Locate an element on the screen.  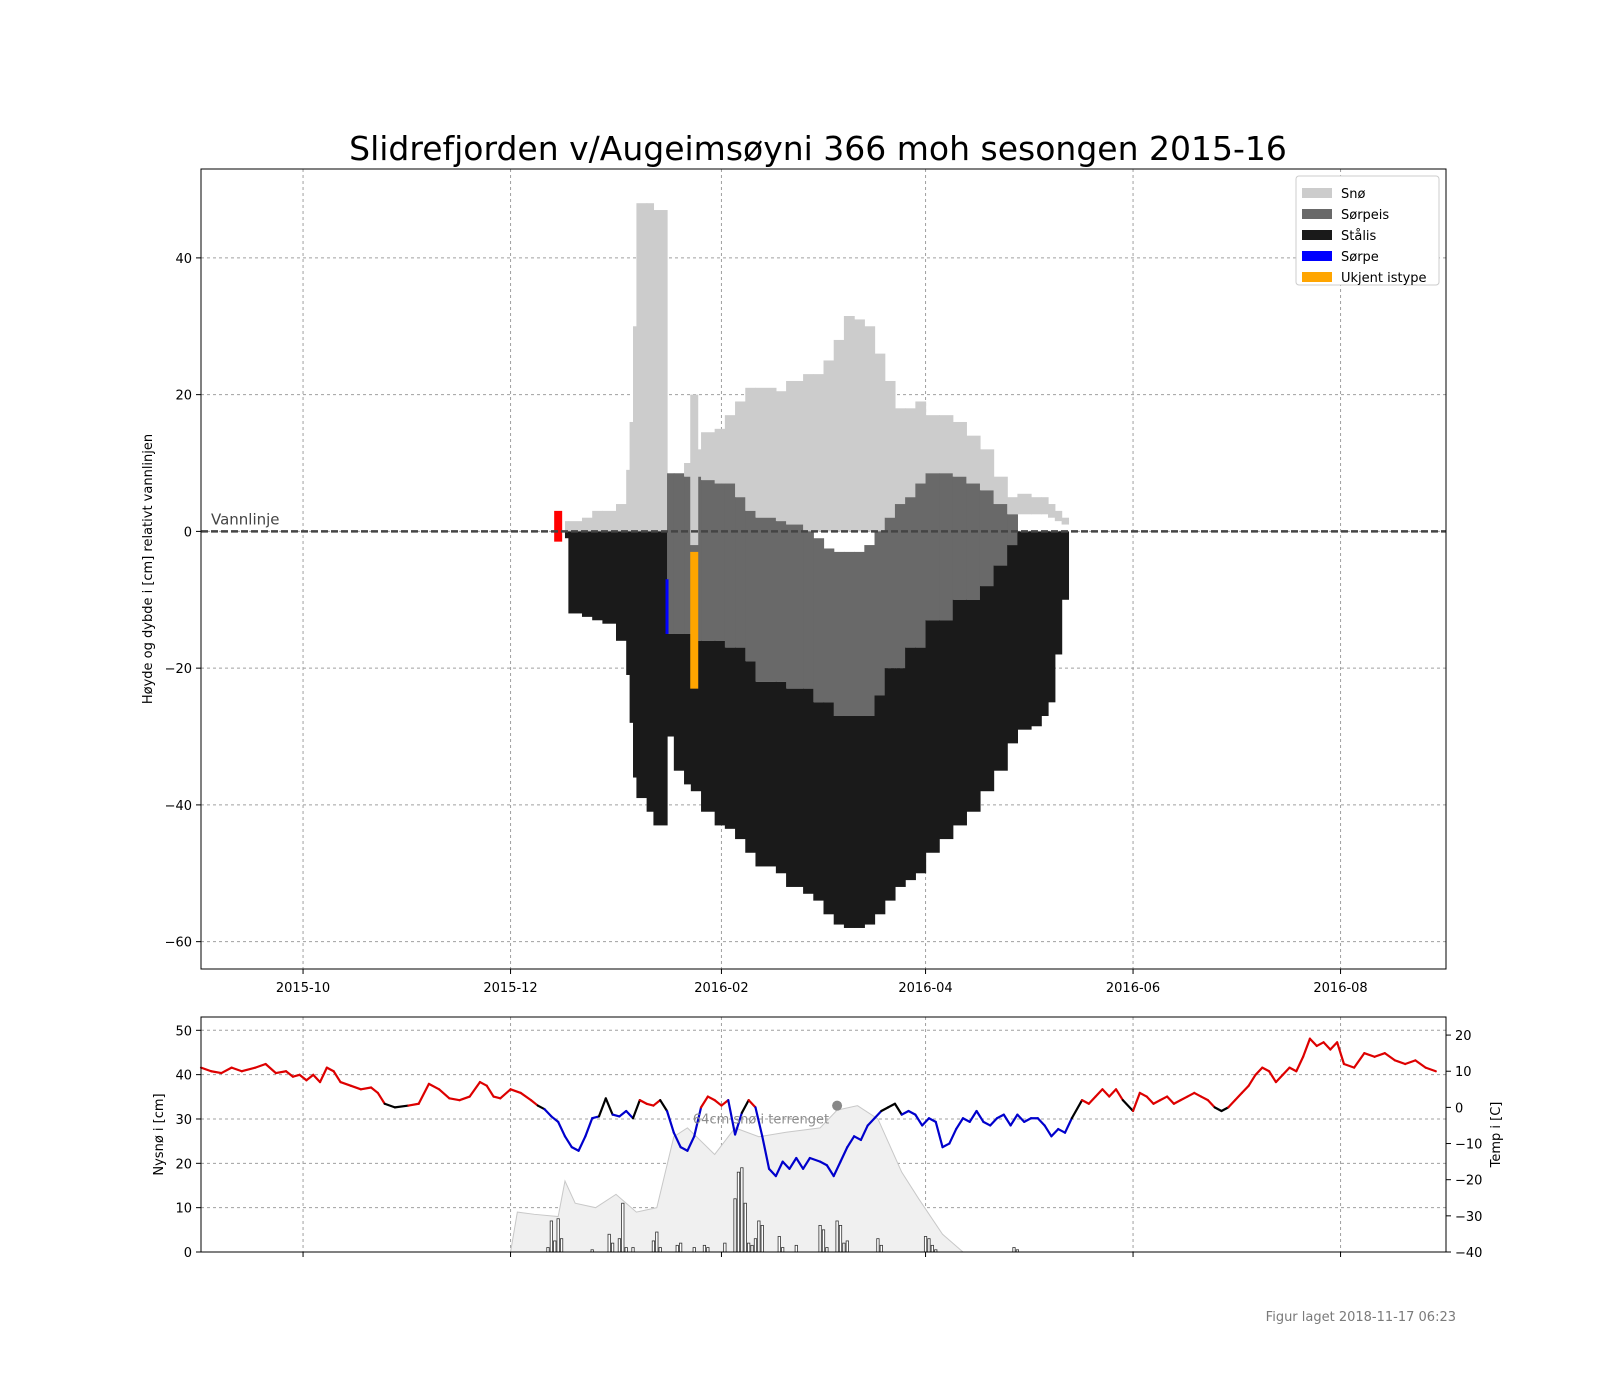
new-snow-axis-label: Nysnø i [cm] is located at coordinates (159, 1134).